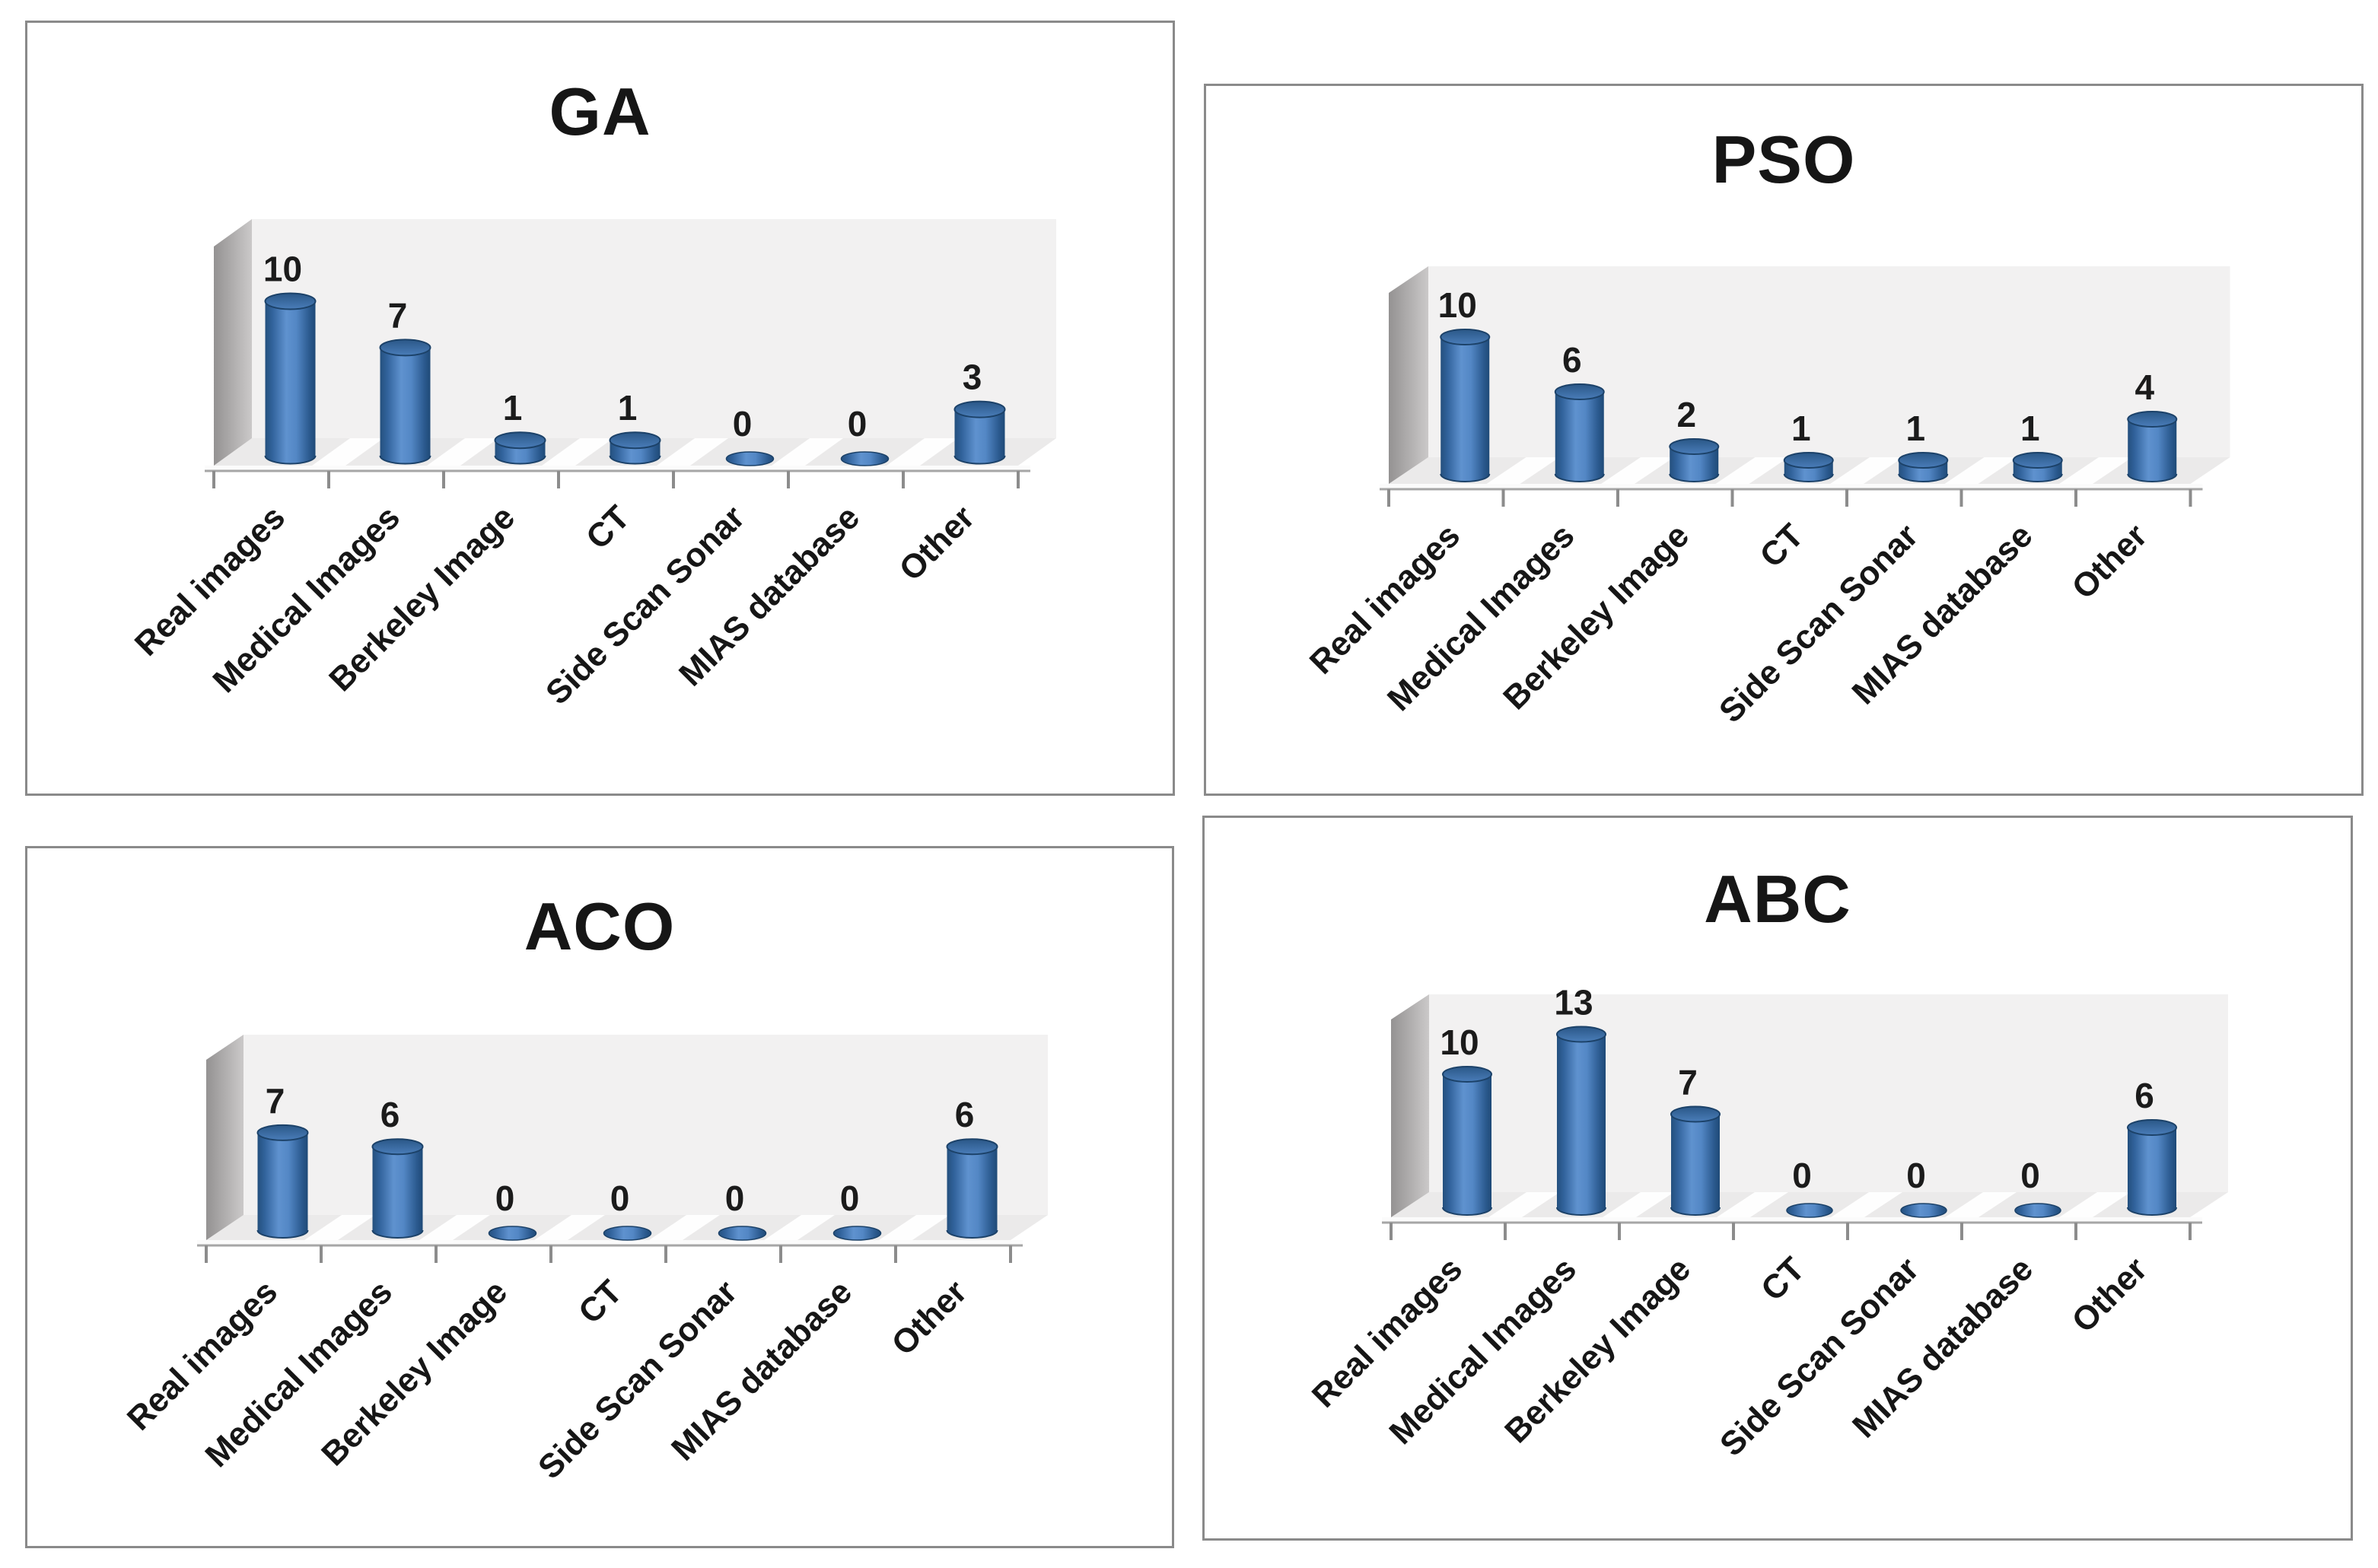 Image resolution: width=2378 pixels, height=1568 pixels. I want to click on value-label: 2, so click(1686, 414).